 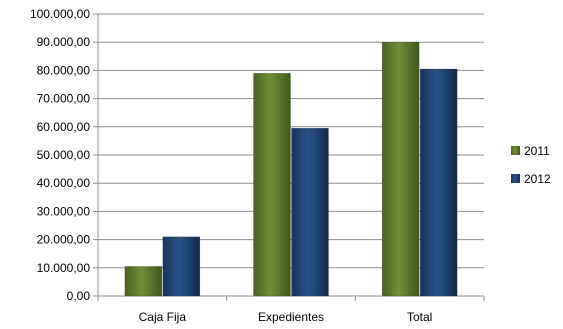 I want to click on y-tick-label: 30.000,00, so click(x=64, y=211).